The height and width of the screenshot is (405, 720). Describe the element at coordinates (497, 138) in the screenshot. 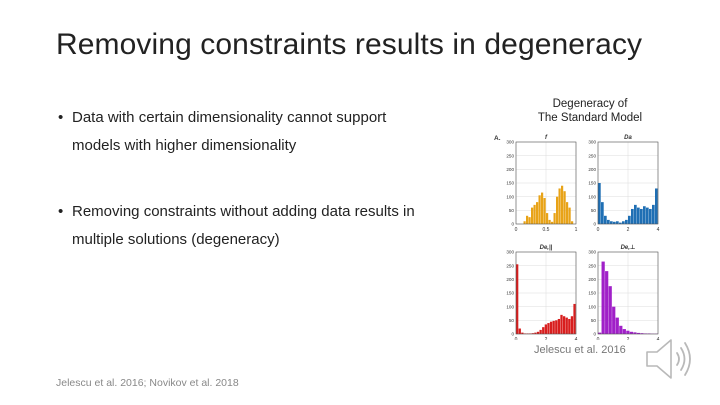

I see `panel-label: A.` at that location.